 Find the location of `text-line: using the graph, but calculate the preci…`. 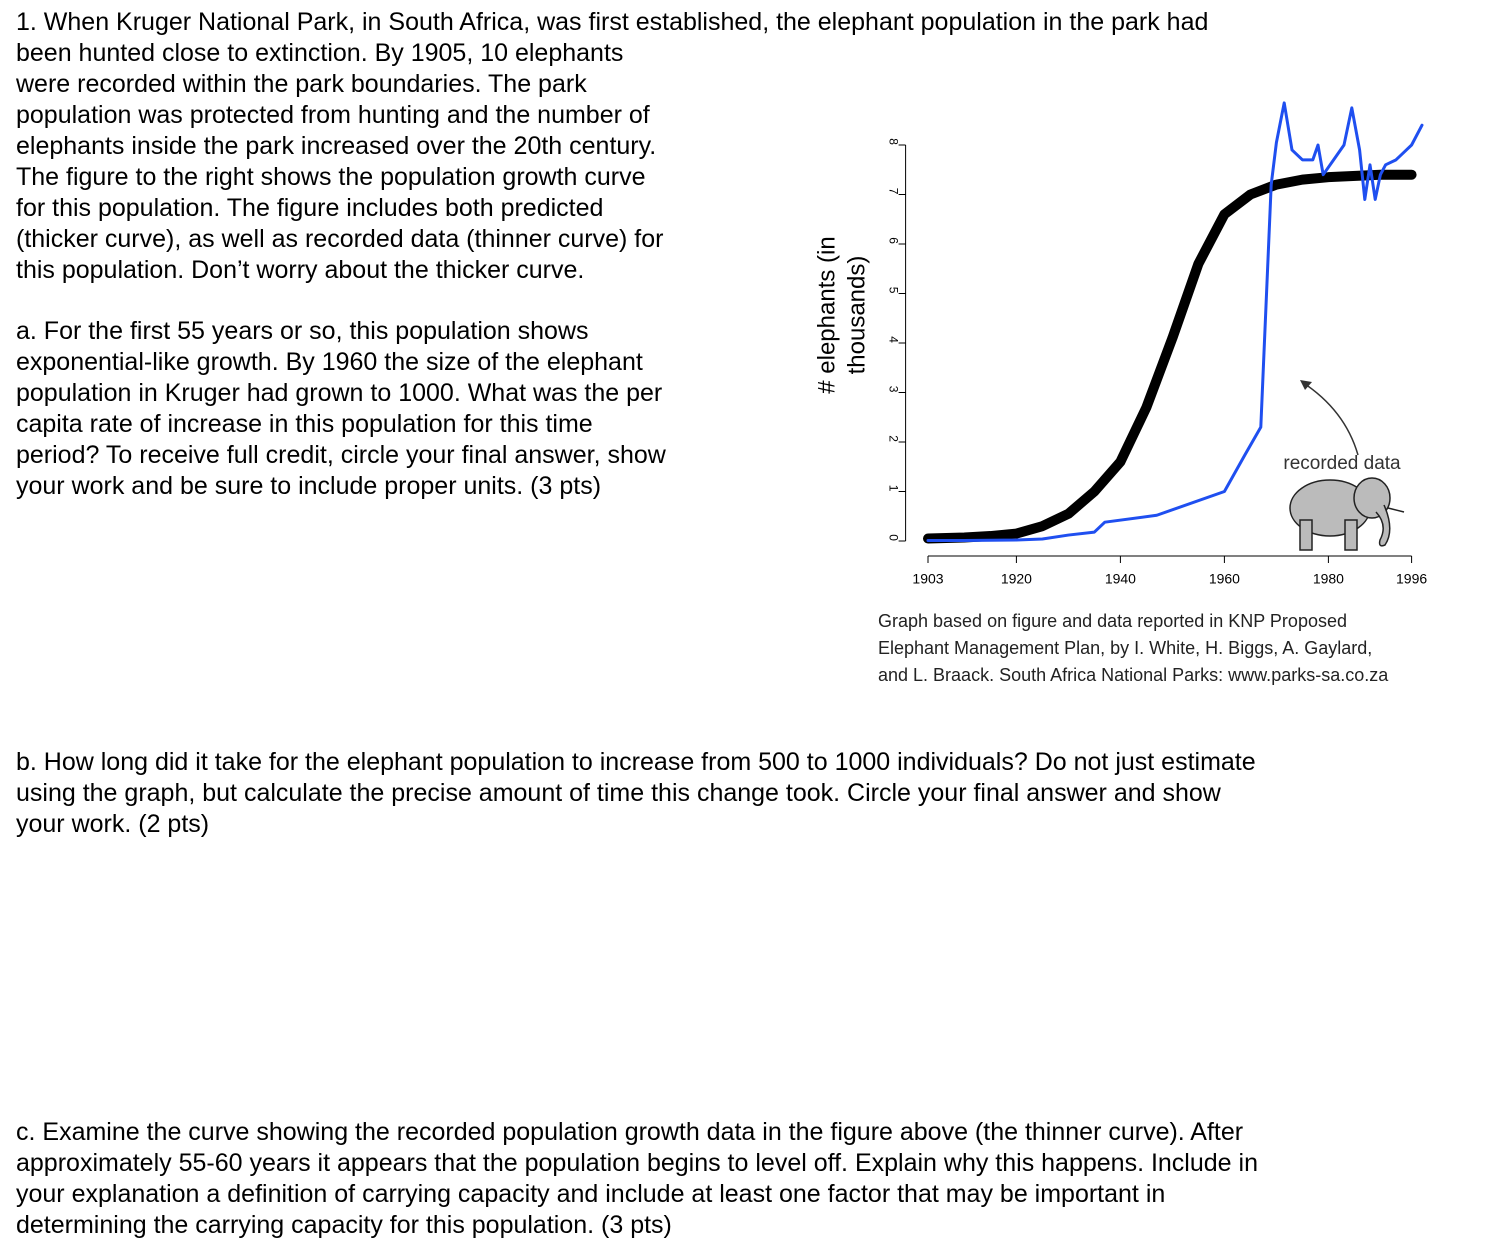

text-line: using the graph, but calculate the preci… is located at coordinates (618, 793).